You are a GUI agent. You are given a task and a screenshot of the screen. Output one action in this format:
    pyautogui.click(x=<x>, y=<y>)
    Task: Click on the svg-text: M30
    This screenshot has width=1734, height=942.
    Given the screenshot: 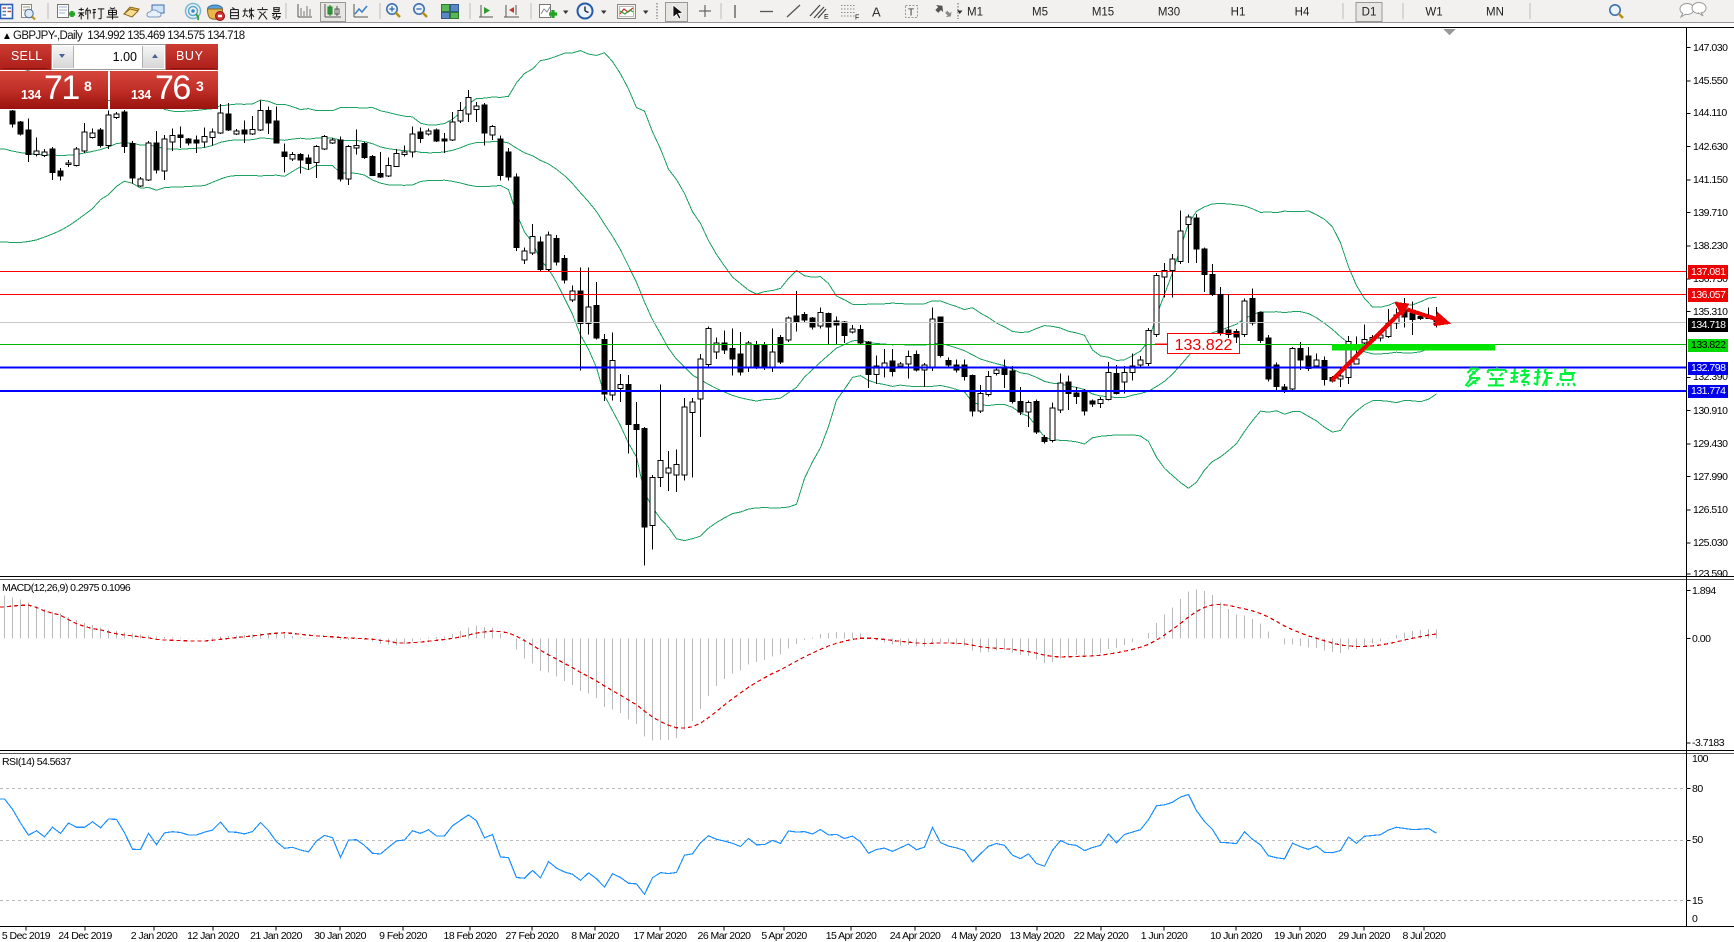 What is the action you would take?
    pyautogui.click(x=1169, y=13)
    